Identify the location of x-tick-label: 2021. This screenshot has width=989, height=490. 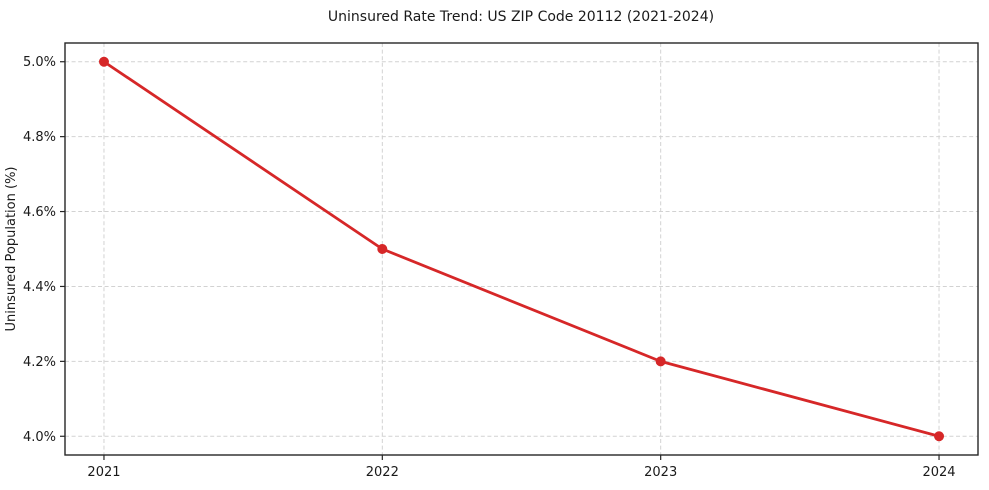
(103, 472).